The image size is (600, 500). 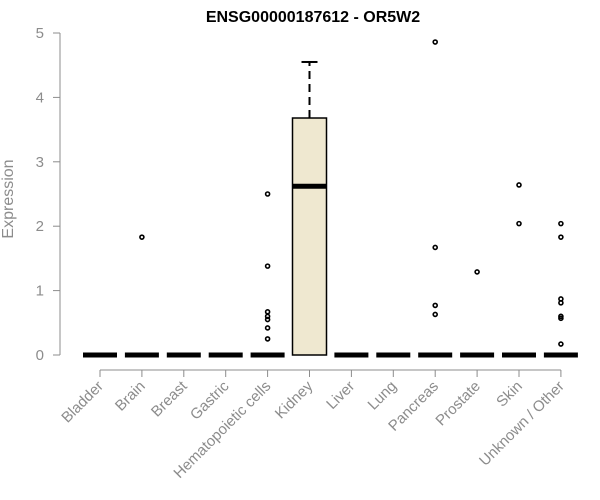 What do you see at coordinates (40, 291) in the screenshot?
I see `y-tick-label: 1` at bounding box center [40, 291].